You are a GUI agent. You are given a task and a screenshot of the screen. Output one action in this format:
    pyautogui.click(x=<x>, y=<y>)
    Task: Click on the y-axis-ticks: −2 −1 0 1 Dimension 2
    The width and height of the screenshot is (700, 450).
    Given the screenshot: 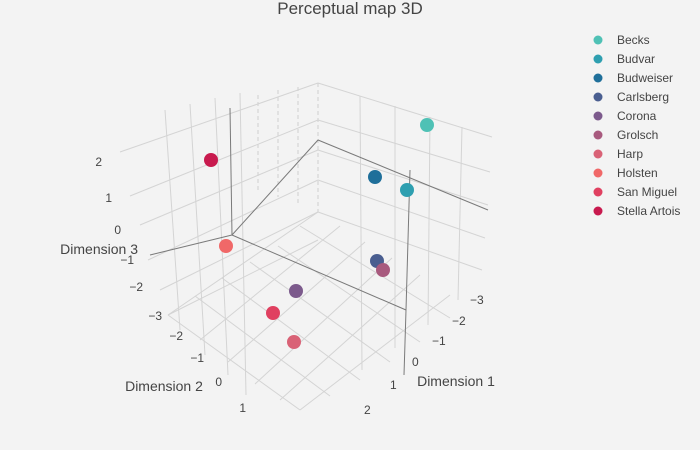 What is the action you would take?
    pyautogui.click(x=185, y=372)
    